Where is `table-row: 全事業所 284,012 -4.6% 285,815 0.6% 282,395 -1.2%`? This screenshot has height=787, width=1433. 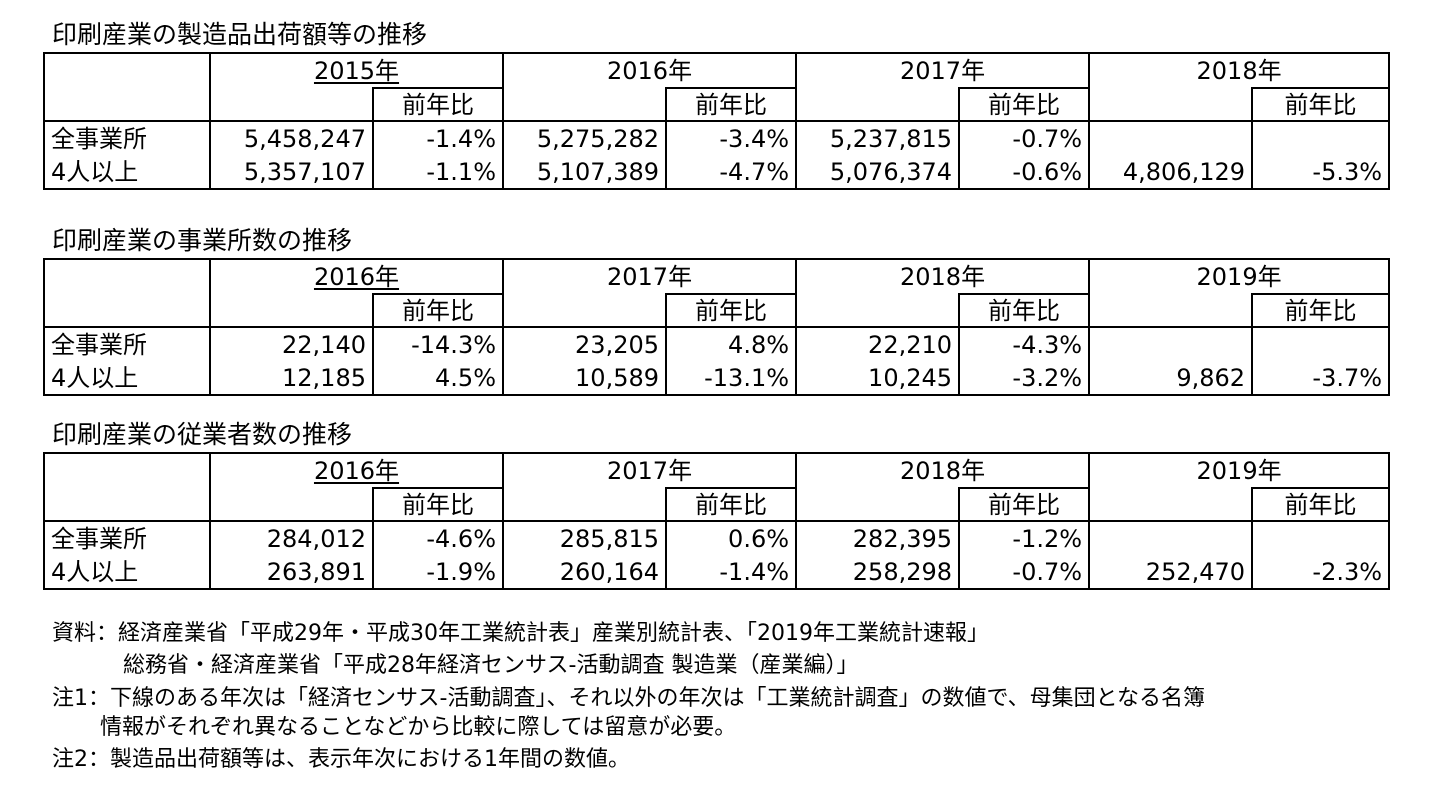 table-row: 全事業所 284,012 -4.6% 285,815 0.6% 282,395 -1.2% is located at coordinates (717, 537).